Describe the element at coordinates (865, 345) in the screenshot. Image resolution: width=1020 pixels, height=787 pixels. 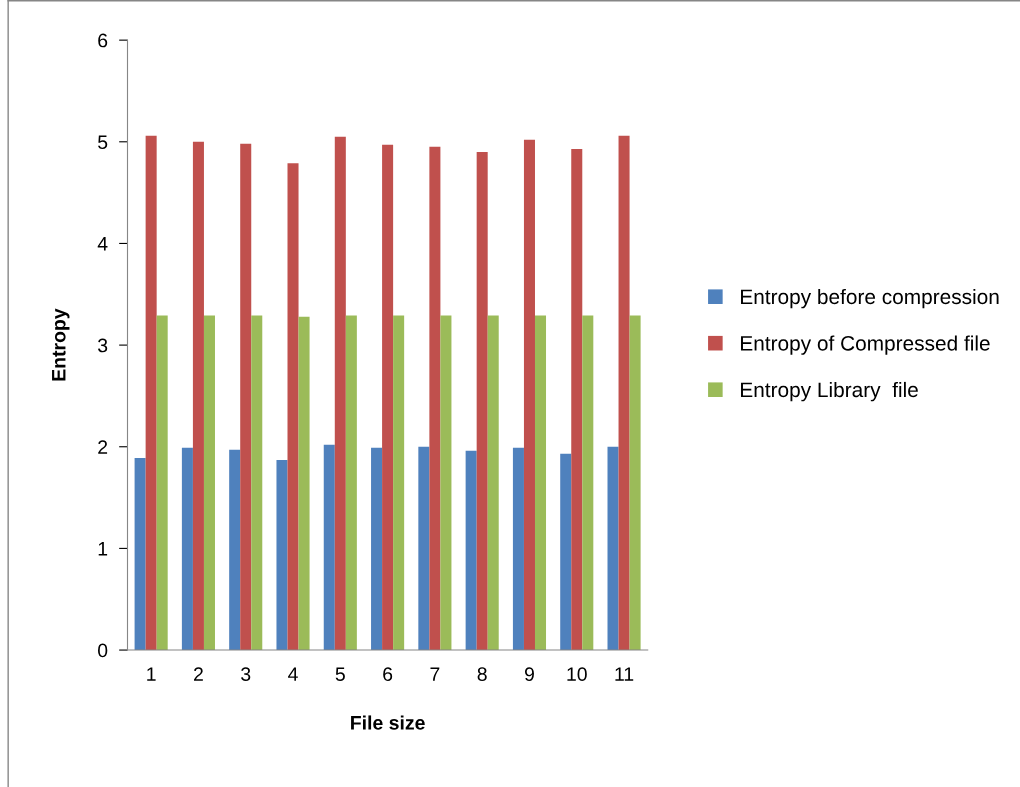
I see `legend-label: Entropy of Compressed file` at that location.